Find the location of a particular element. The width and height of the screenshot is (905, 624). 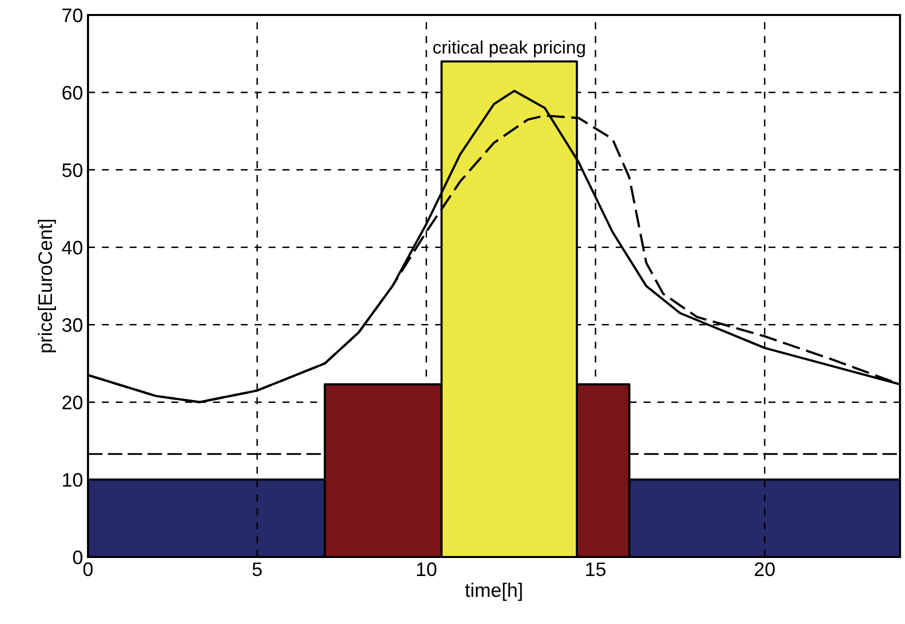

y-tick-label: 40 is located at coordinates (72, 247).